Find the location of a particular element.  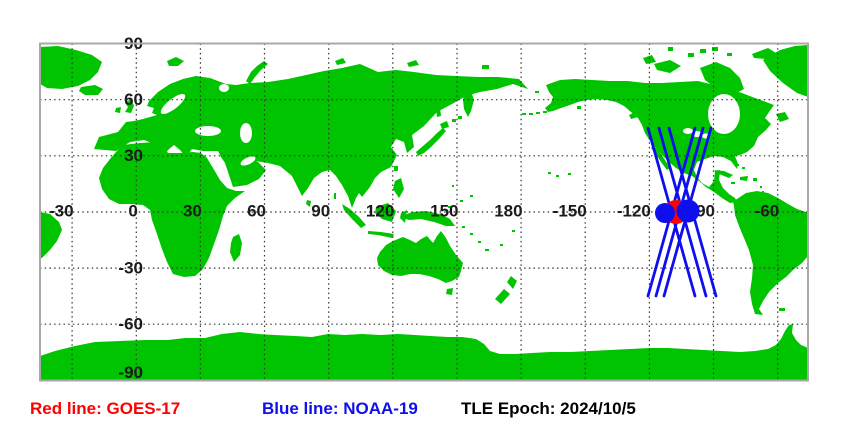

landmass-hispaniola is located at coordinates (744, 178).